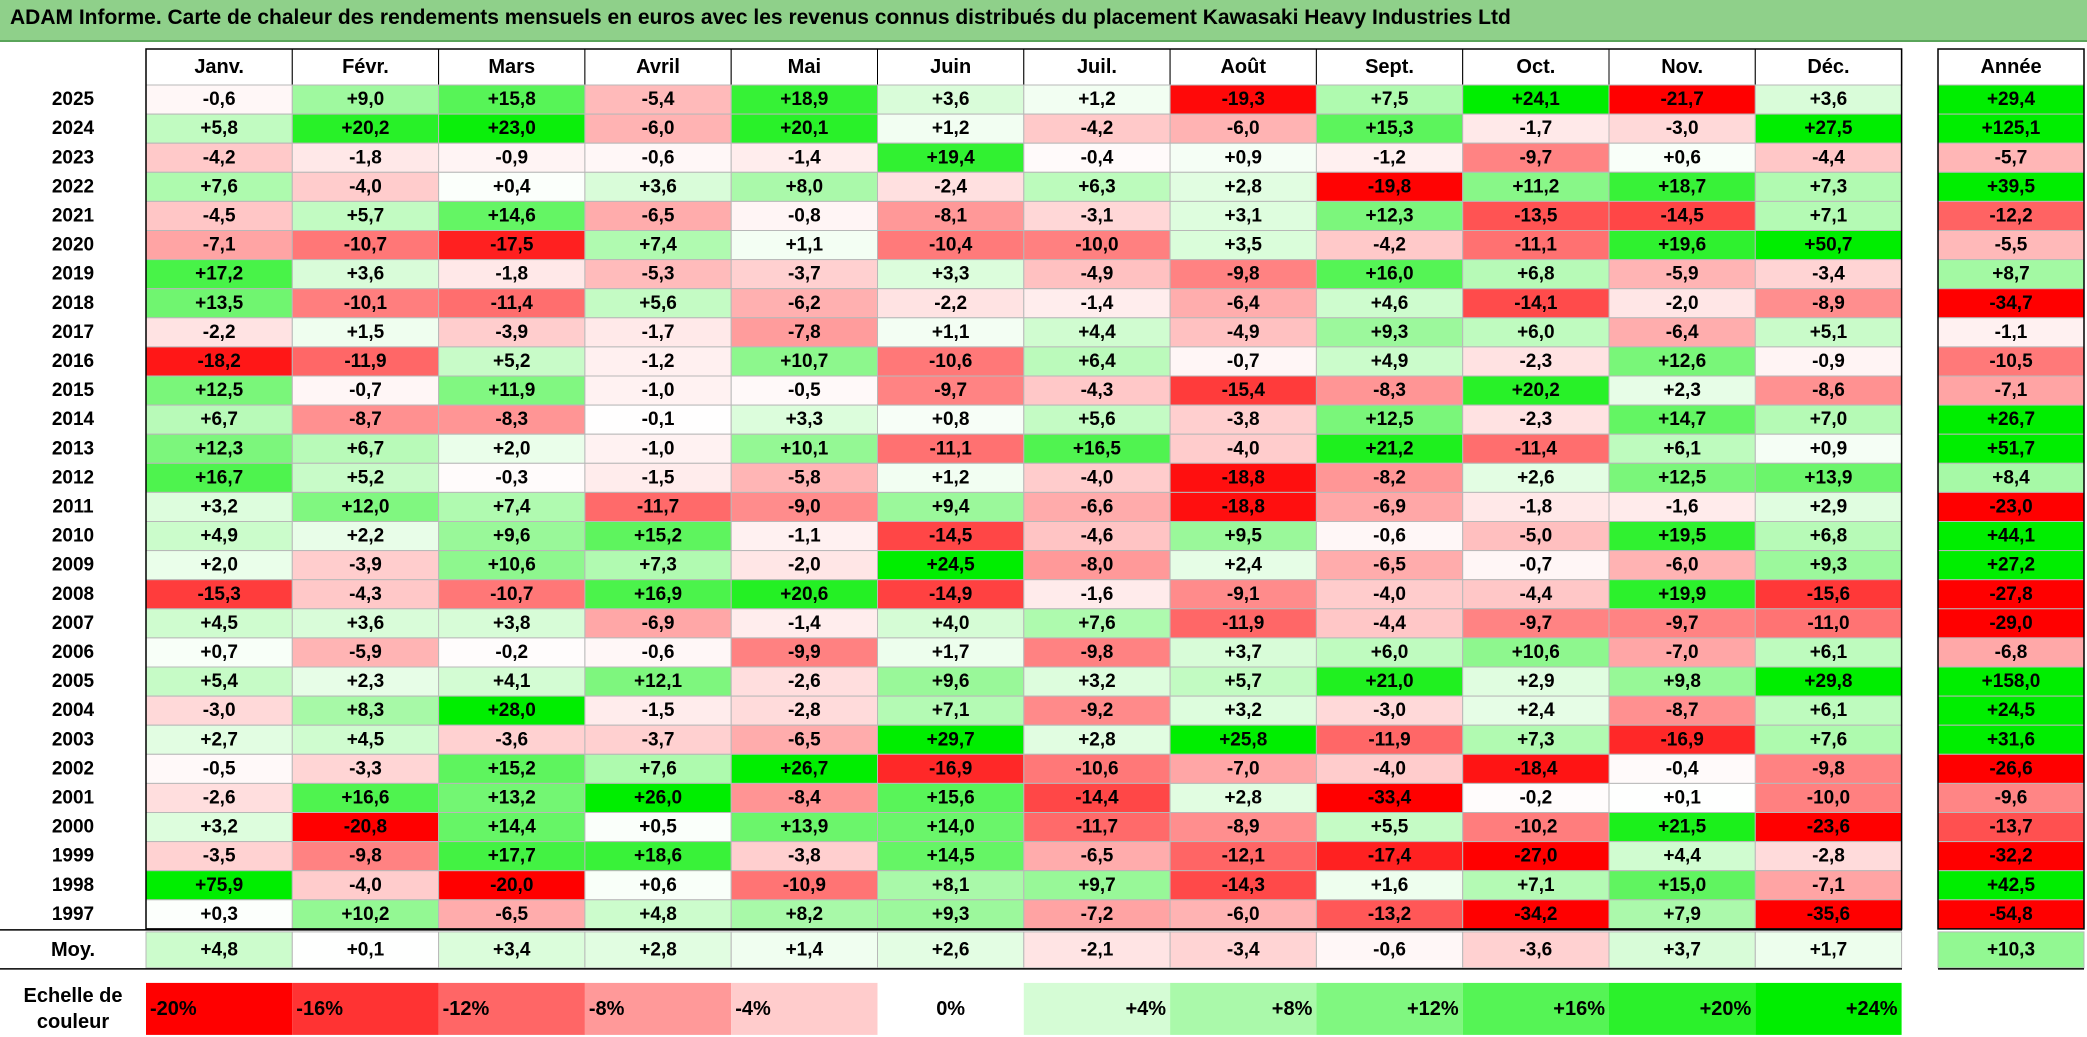 Image resolution: width=2087 pixels, height=1037 pixels. I want to click on annual-cell-value: -5,7, so click(2011, 157).